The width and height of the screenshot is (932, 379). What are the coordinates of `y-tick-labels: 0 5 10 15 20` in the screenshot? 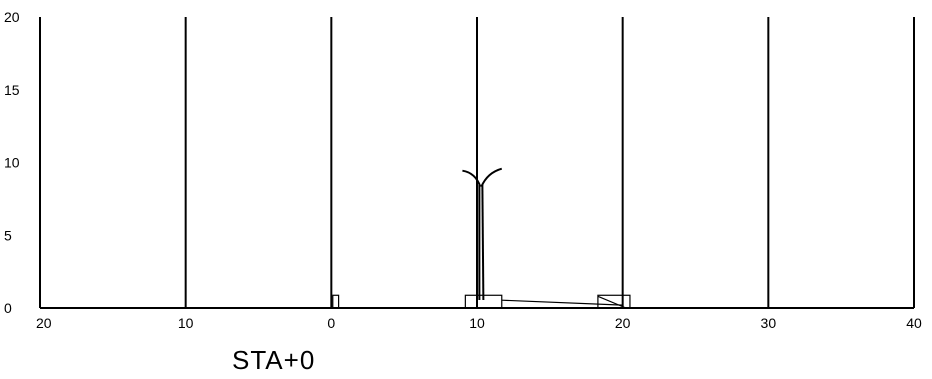 It's located at (12, 162).